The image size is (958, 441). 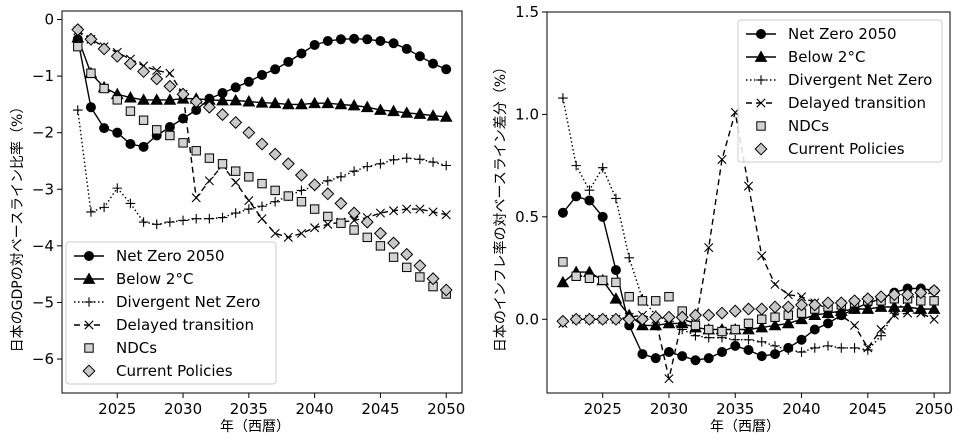 I want to click on gdp-y-tick-label: −6, so click(x=43, y=359).